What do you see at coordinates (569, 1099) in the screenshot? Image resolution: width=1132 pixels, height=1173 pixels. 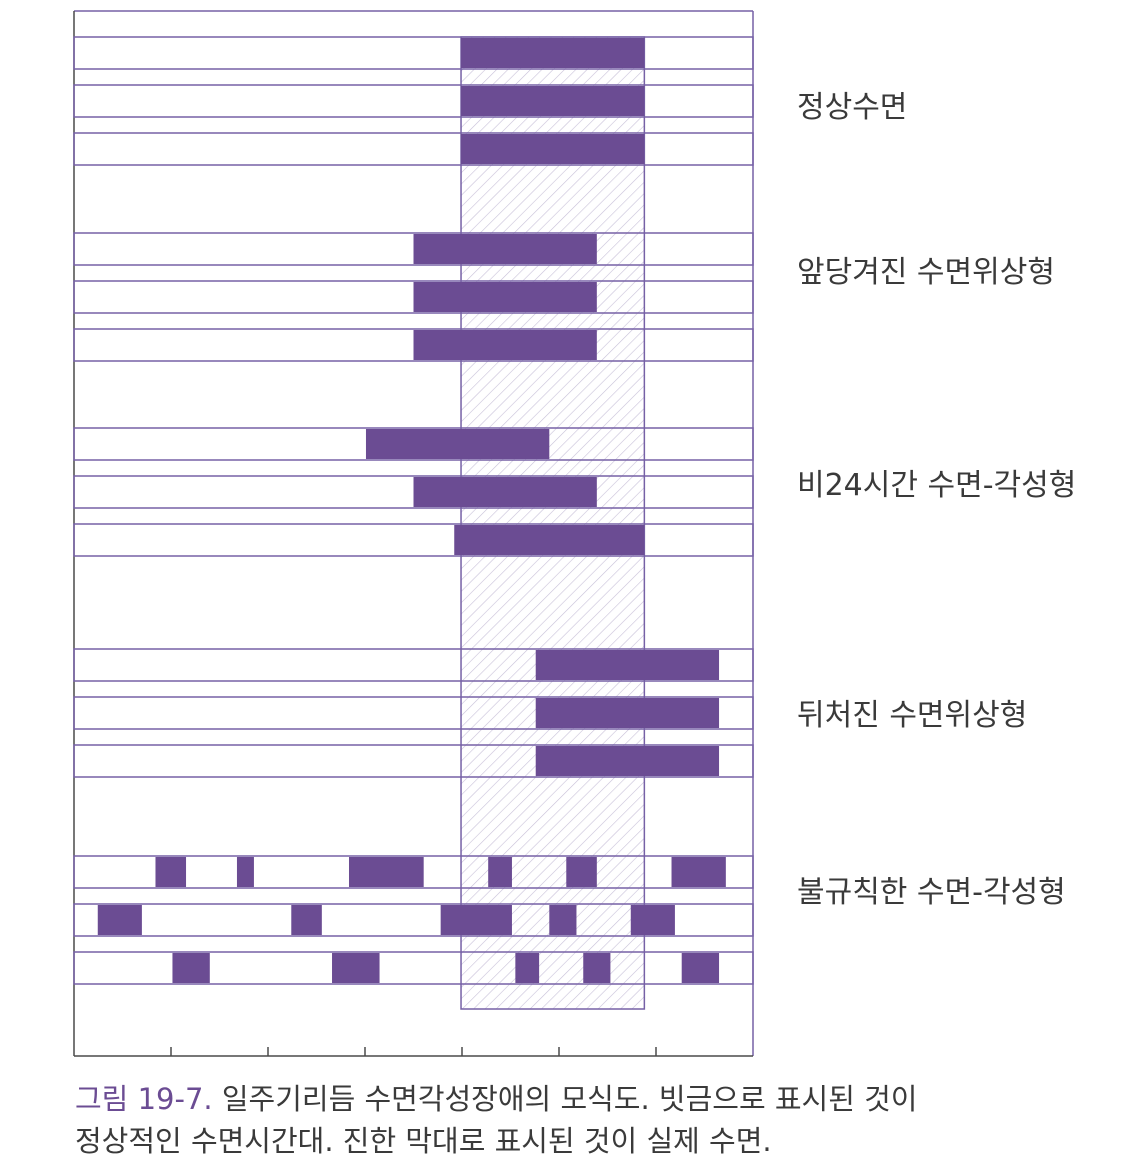 I see `caption-line-1: 일주기리듬 수면각성장애의 모식도. 빗금으로 표시된 것이` at bounding box center [569, 1099].